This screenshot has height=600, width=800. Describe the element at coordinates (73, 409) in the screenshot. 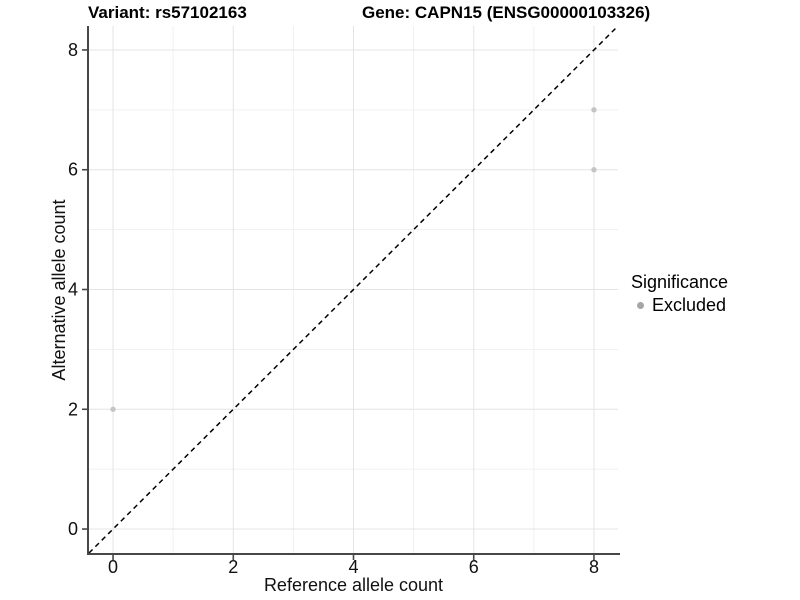

I see `y-tick-label: 2` at that location.